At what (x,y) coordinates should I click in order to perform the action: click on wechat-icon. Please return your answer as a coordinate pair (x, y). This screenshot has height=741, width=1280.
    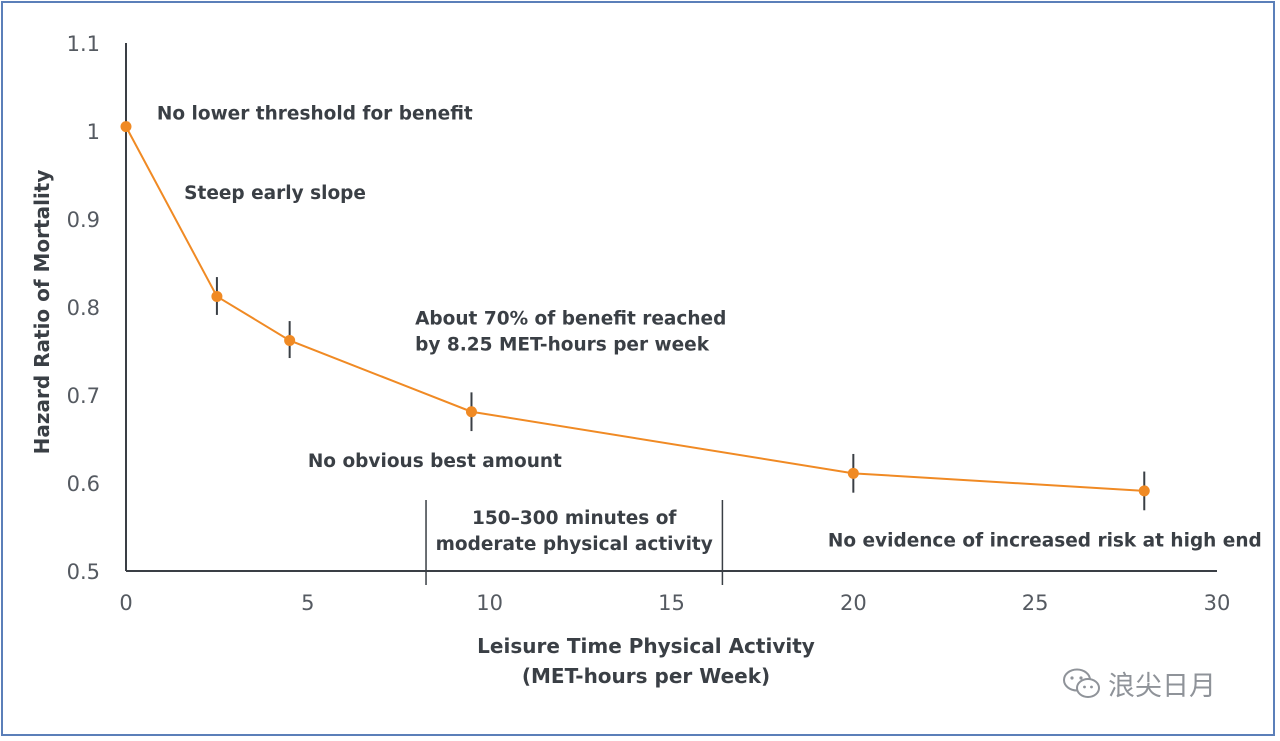
    Looking at the image, I should click on (1081, 683).